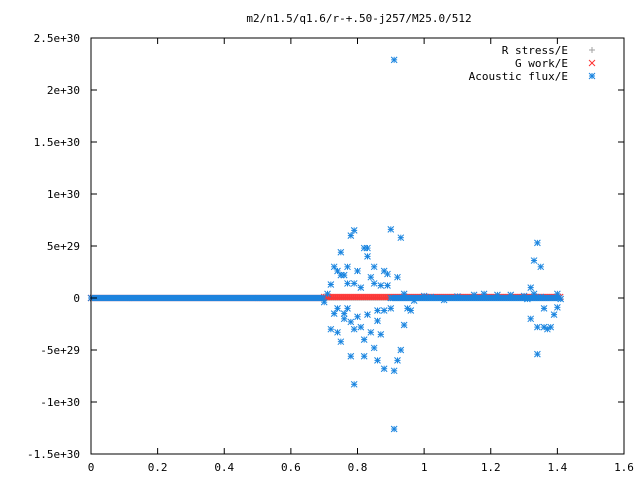  Describe the element at coordinates (624, 467) in the screenshot. I see `x-tick-label: 1.6` at that location.